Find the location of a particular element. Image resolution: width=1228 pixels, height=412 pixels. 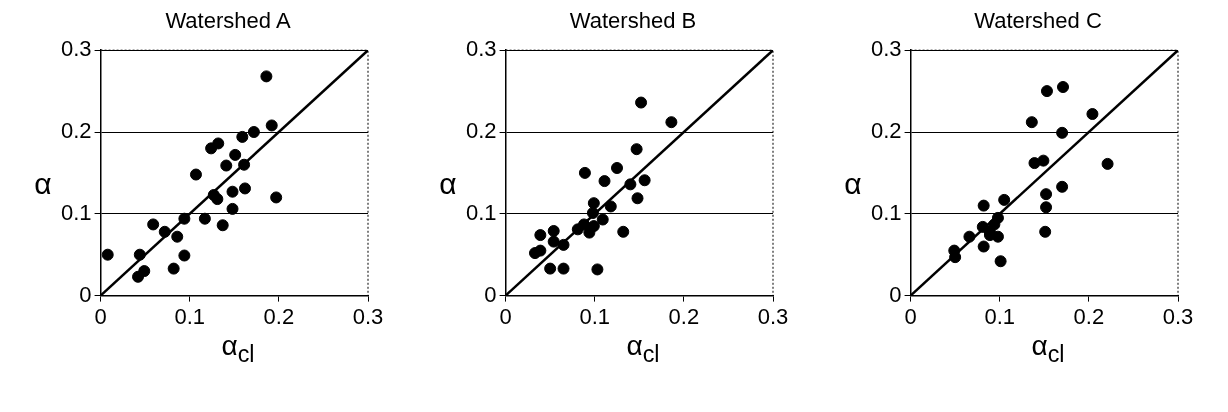

chart-title: Watershed B is located at coordinates (633, 21).